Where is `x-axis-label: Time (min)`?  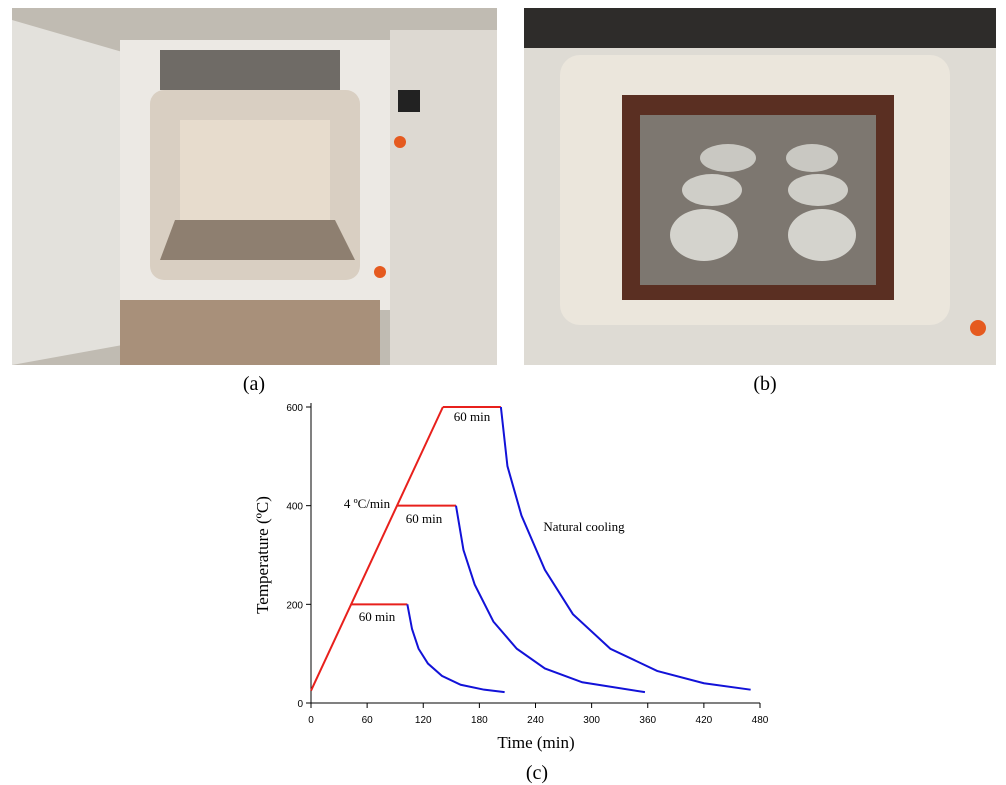 x-axis-label: Time (min) is located at coordinates (535, 742).